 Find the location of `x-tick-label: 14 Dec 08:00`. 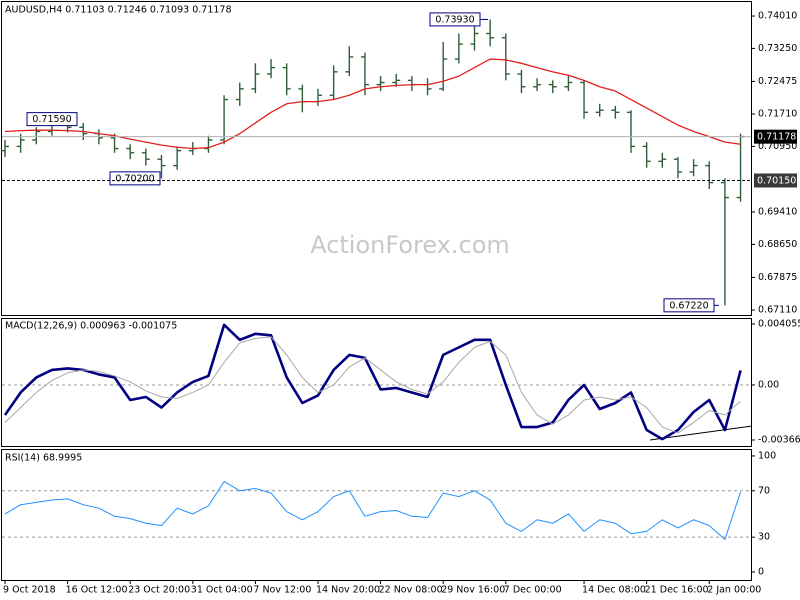

x-tick-label: 14 Dec 08:00 is located at coordinates (614, 590).